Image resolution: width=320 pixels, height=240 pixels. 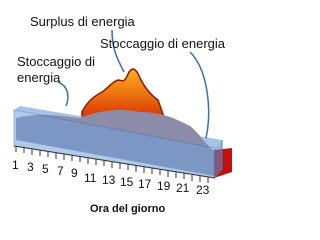 What do you see at coordinates (127, 209) in the screenshot?
I see `axis-title: Ora del giorno` at bounding box center [127, 209].